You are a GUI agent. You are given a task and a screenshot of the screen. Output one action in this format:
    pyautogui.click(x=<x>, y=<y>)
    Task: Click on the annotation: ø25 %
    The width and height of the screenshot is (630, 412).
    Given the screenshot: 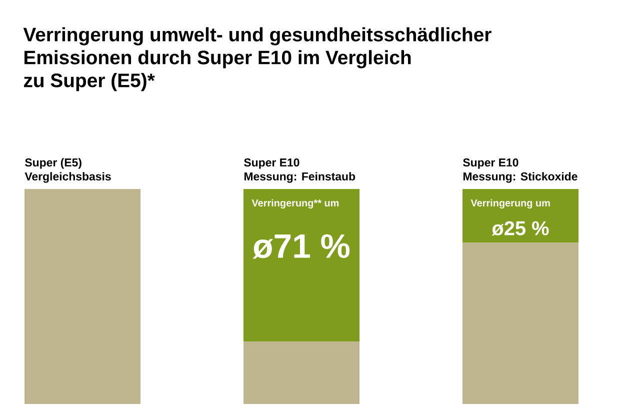 What is the action you would take?
    pyautogui.click(x=520, y=228)
    